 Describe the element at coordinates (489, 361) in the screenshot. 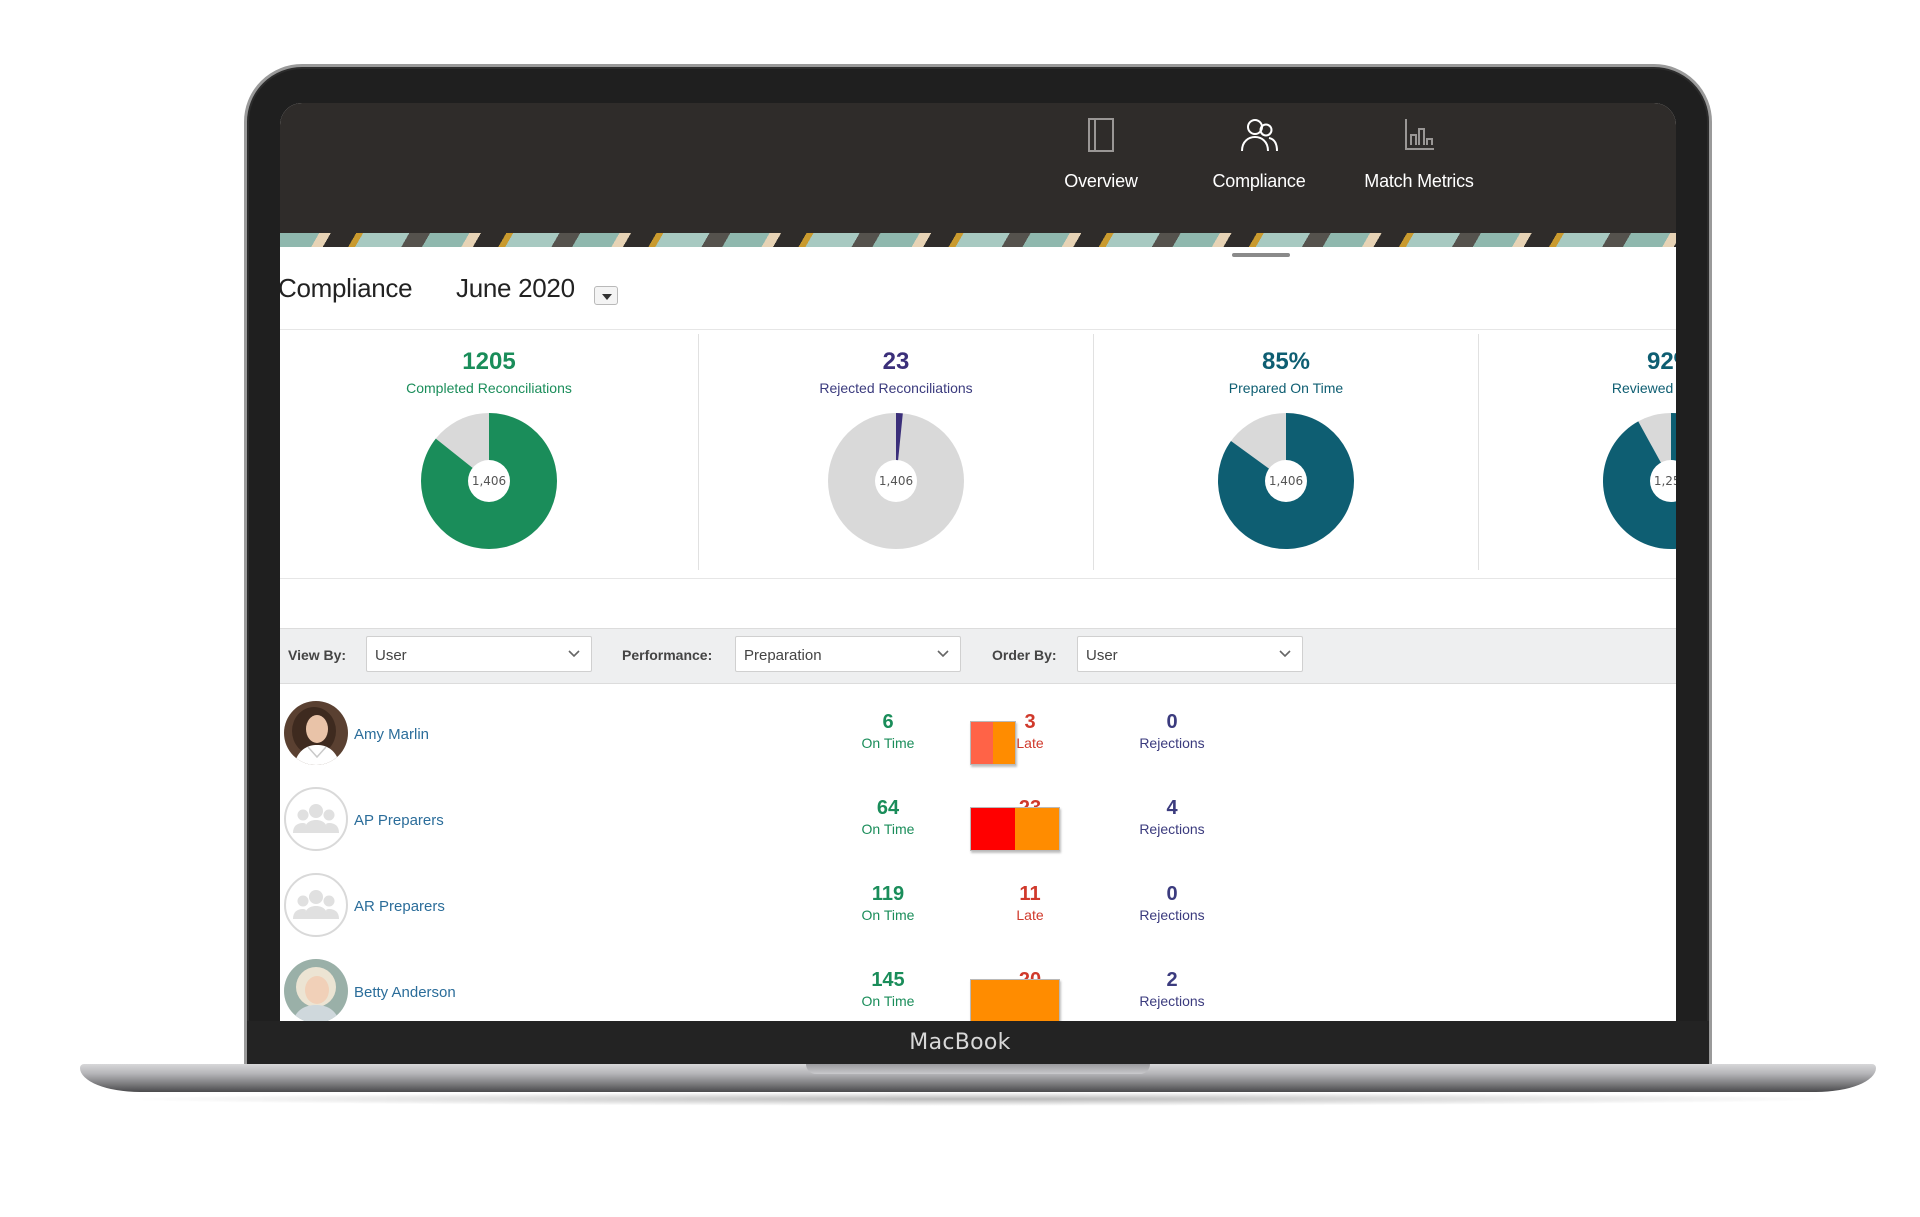

I see `kpi-value: 1205` at that location.